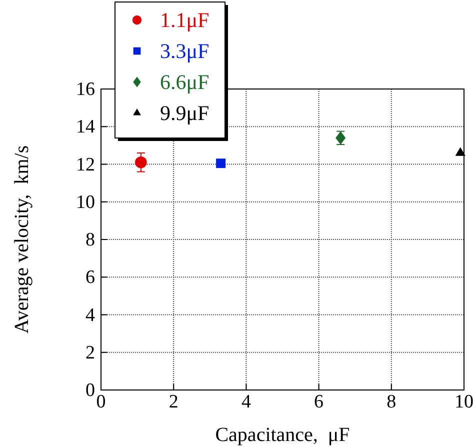 This screenshot has height=447, width=473. I want to click on legend-label: 6.6μF, so click(185, 82).